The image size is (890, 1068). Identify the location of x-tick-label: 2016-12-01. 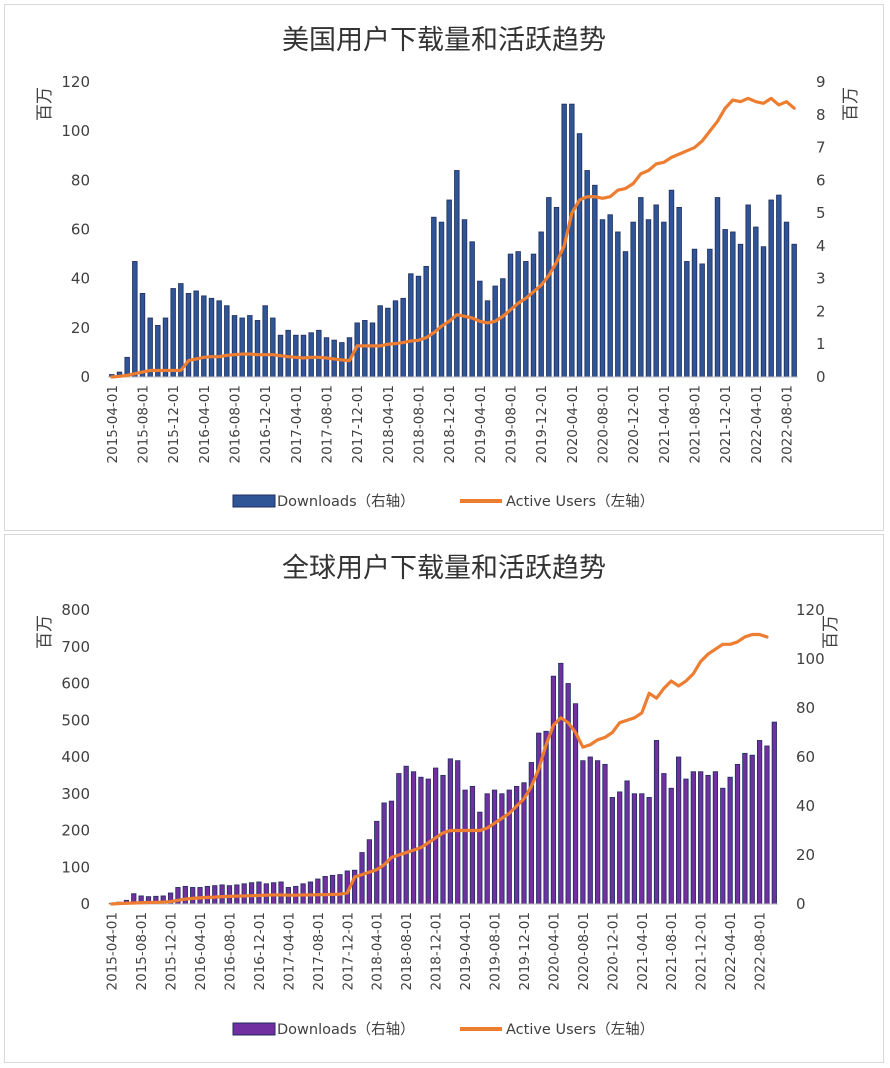
(266, 424).